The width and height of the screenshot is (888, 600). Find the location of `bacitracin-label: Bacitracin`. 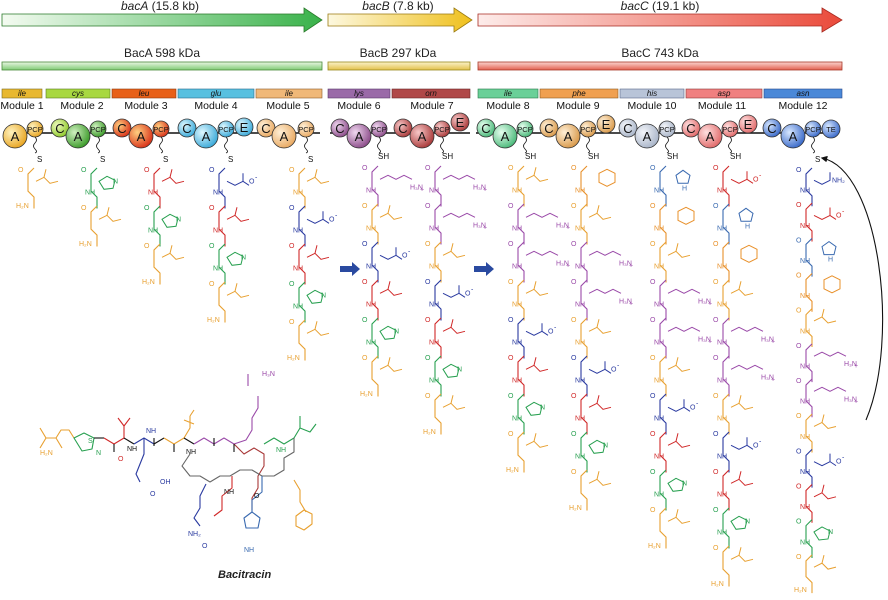

bacitracin-label: Bacitracin is located at coordinates (244, 575).